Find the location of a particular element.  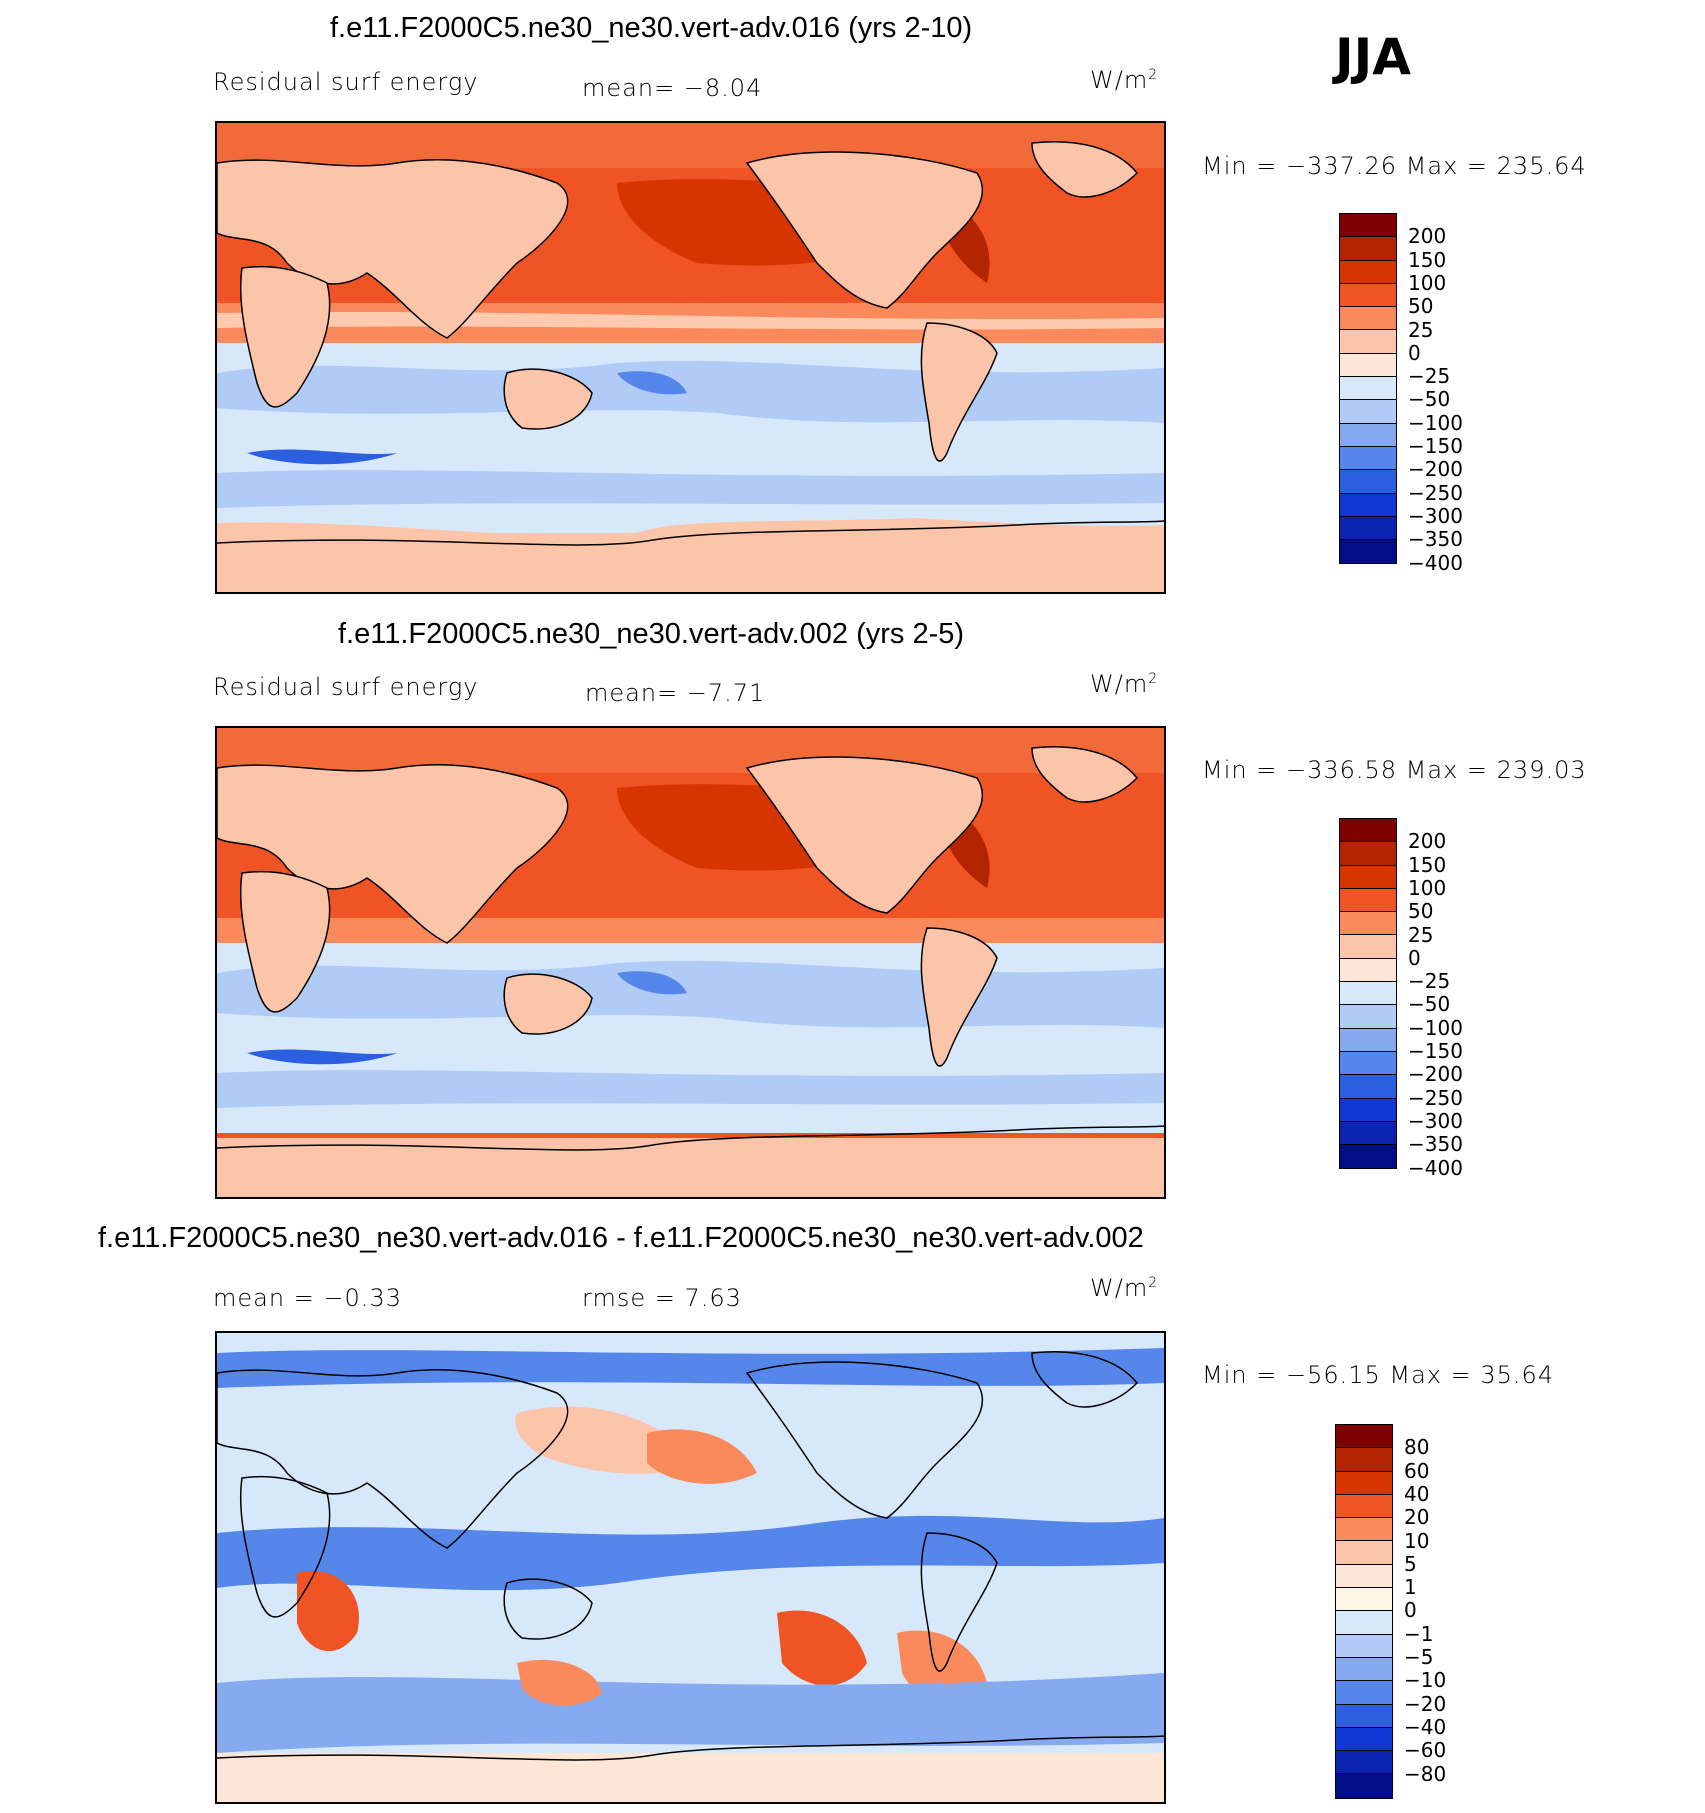

colorbar-tick-label: 20 is located at coordinates (1417, 1517).